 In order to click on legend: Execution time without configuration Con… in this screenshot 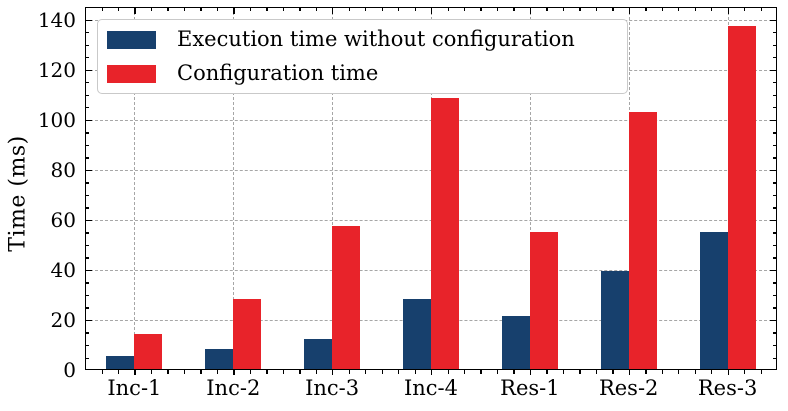, I will do `click(362, 56)`.